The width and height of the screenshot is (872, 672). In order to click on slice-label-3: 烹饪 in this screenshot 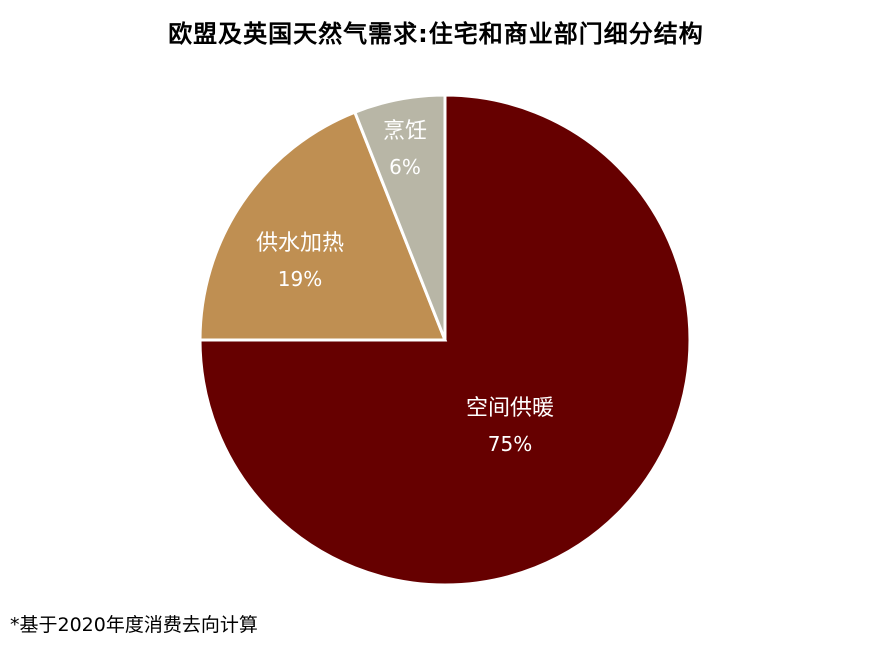, I will do `click(405, 131)`.